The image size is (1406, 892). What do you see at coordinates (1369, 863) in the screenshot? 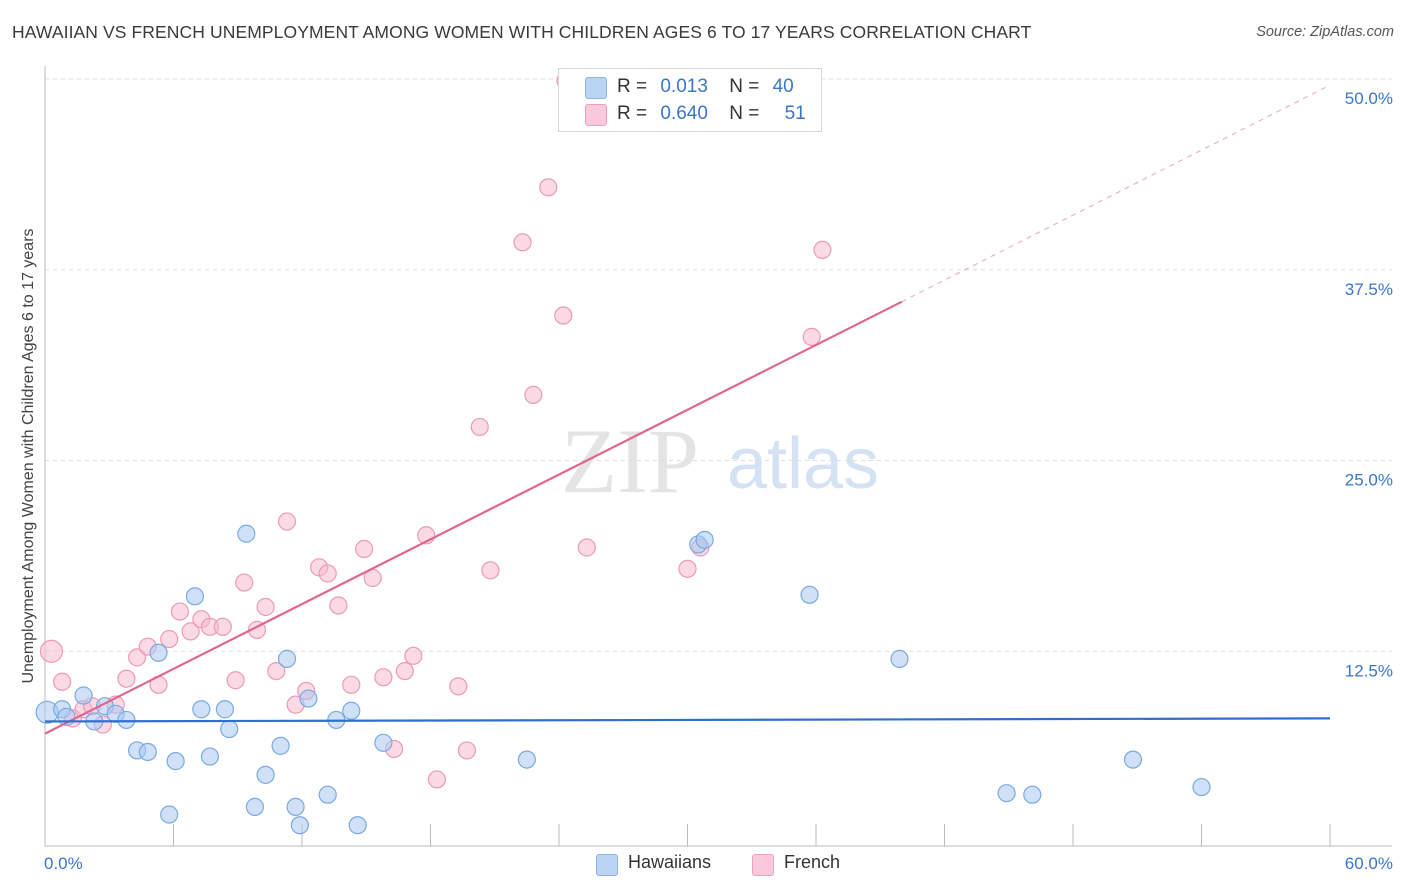
I see `x-tick-label: 60.0%` at bounding box center [1369, 863].